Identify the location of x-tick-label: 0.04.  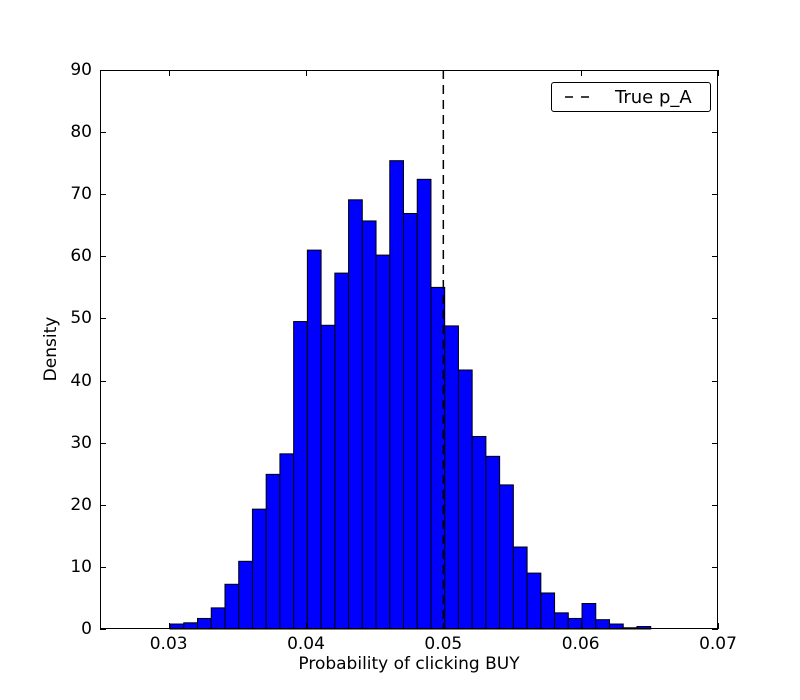
(306, 644).